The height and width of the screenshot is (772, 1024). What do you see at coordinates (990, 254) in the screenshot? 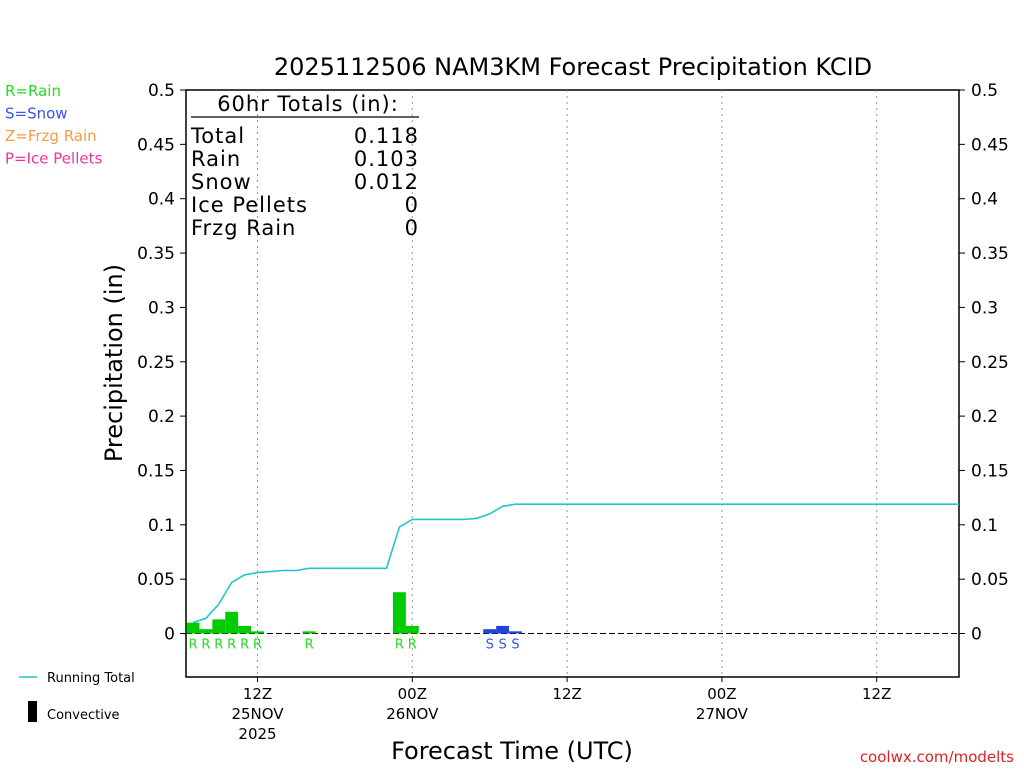
I see `y-tick-label-right: 0.35` at bounding box center [990, 254].